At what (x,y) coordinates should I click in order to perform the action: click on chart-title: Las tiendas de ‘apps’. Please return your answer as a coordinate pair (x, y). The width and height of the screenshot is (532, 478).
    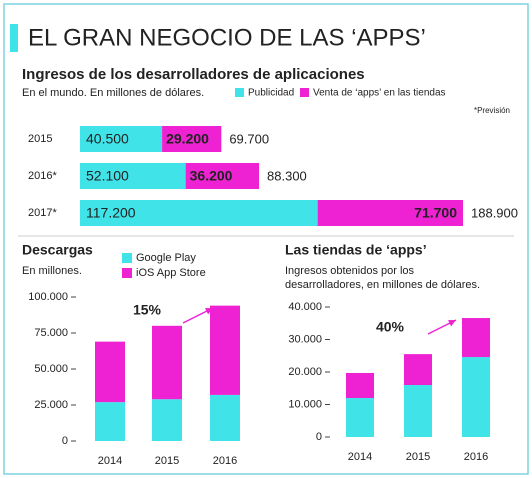
    Looking at the image, I should click on (356, 250).